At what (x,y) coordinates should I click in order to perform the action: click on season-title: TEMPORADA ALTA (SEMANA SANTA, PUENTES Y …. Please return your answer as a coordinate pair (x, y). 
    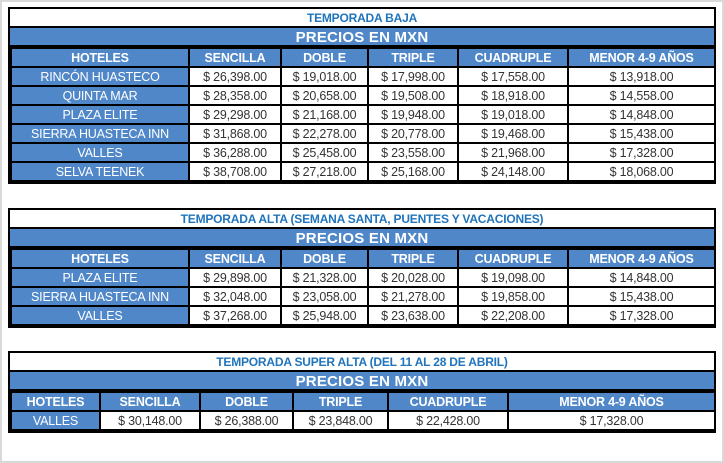
    Looking at the image, I should click on (362, 219).